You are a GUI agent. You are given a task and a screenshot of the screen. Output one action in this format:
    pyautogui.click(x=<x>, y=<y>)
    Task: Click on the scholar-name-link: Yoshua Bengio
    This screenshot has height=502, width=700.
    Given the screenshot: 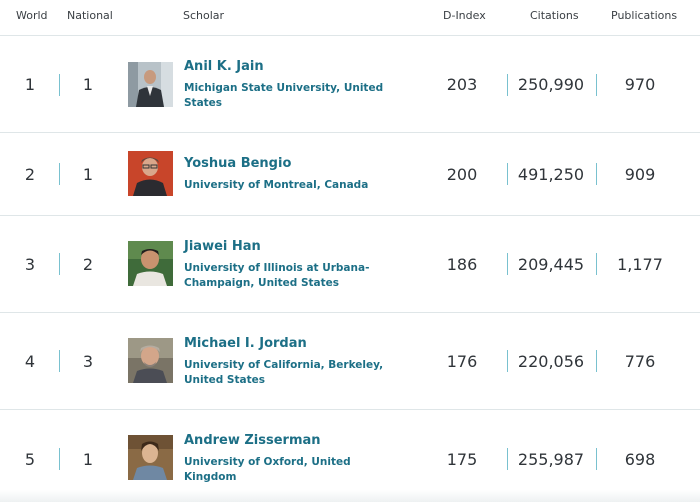 What is the action you would take?
    pyautogui.click(x=238, y=163)
    